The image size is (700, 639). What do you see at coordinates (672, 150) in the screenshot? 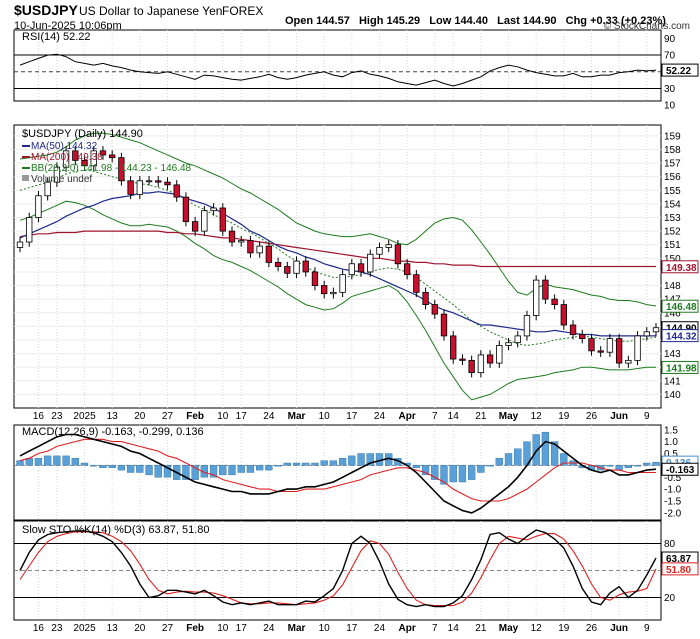
I see `price-tick-label: 158` at bounding box center [672, 150].